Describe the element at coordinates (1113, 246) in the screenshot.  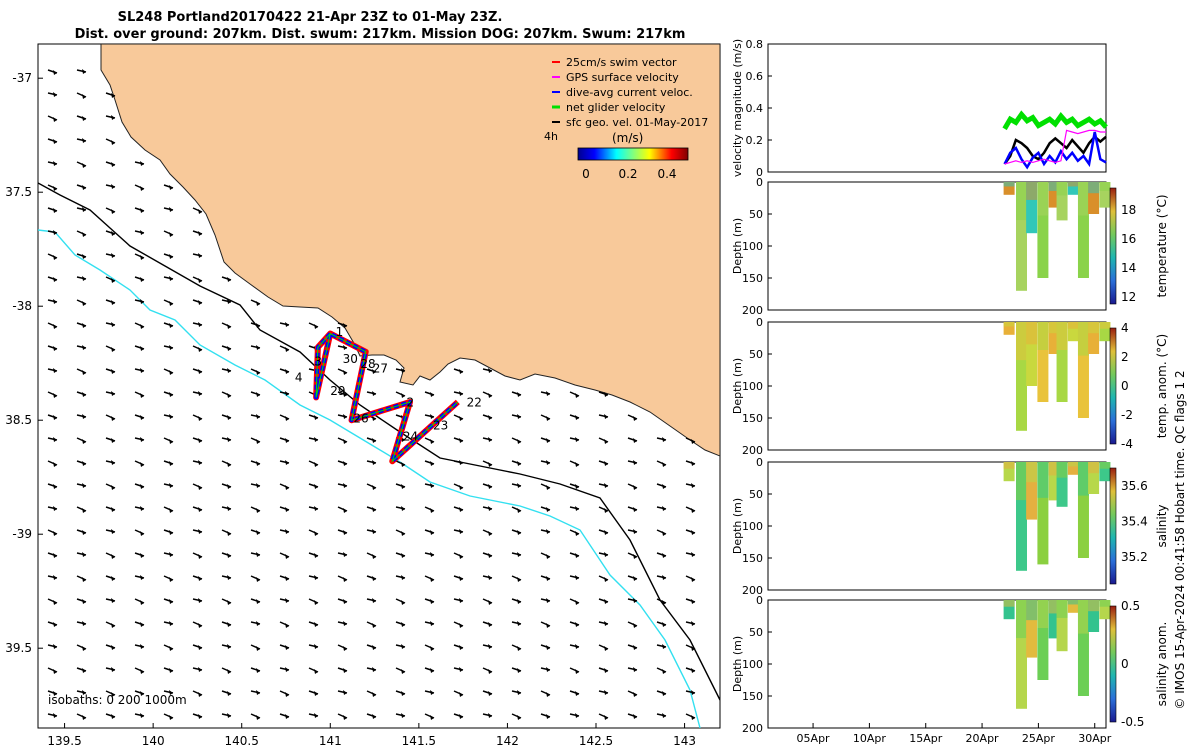
I see `section-colorbar` at that location.